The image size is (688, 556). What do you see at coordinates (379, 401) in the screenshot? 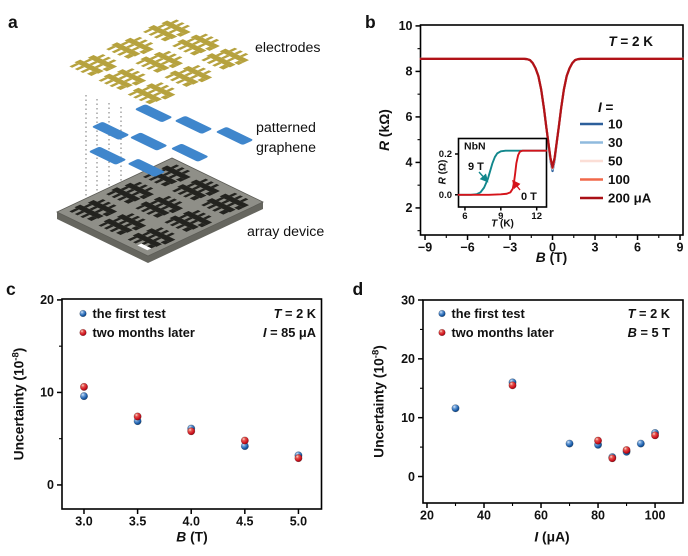
I see `panel-d-y-axis-label: Uncertainty (10-8)` at bounding box center [379, 401].